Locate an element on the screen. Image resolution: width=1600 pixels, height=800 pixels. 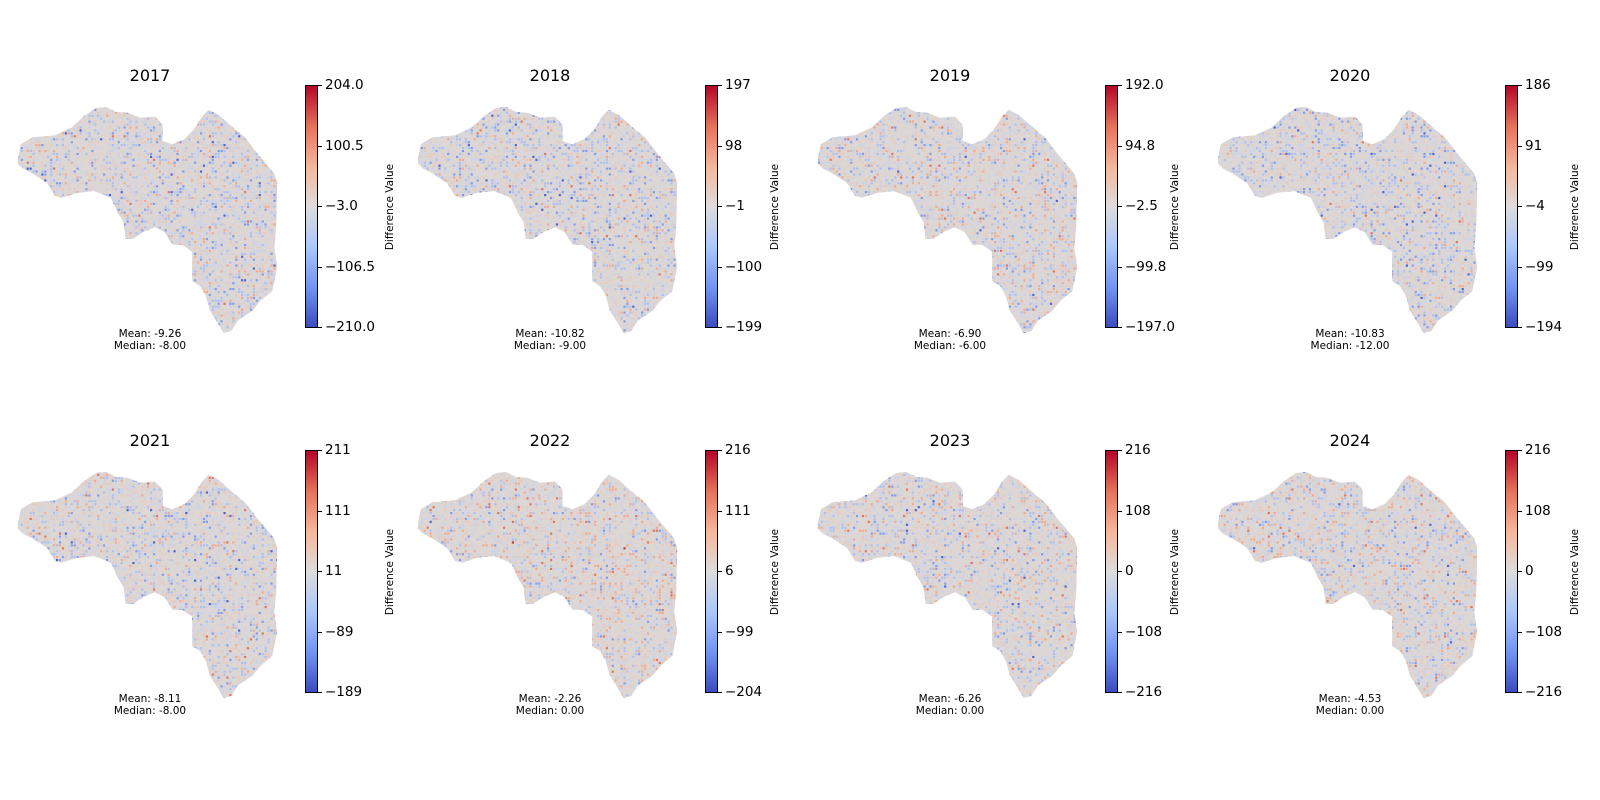
colorbar-tick-label: −189 is located at coordinates (343, 692).